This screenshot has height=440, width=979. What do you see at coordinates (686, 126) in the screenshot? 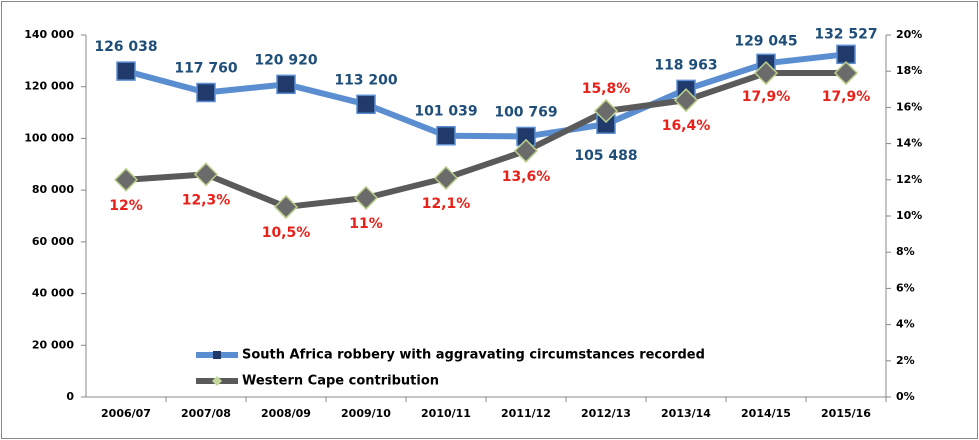
I see `data-label: 16,4%` at bounding box center [686, 126].